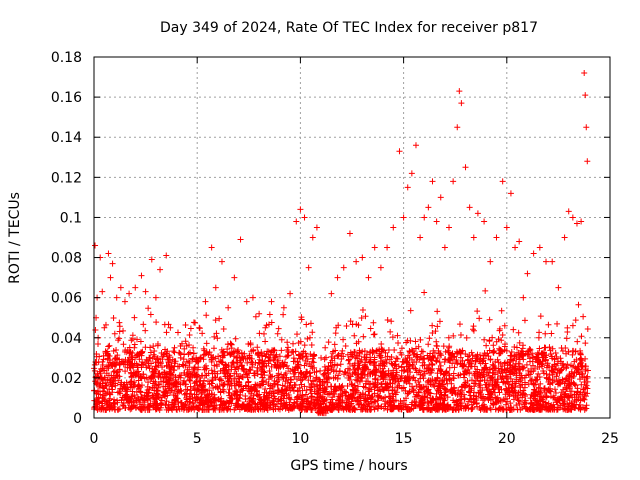 This screenshot has width=640, height=480. What do you see at coordinates (66, 339) in the screenshot?
I see `y-tick-label: 0.04` at bounding box center [66, 339].